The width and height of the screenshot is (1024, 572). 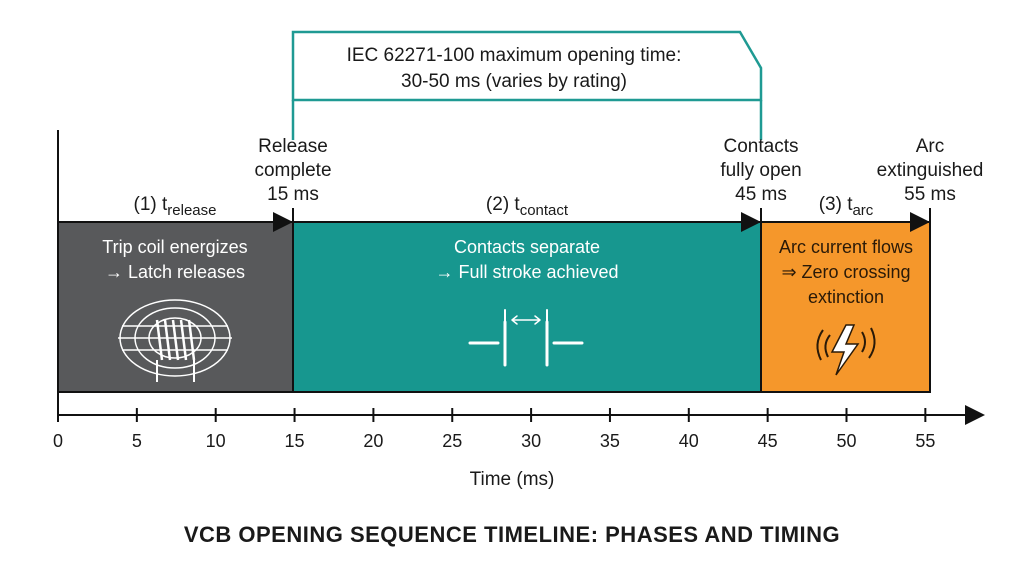 What do you see at coordinates (452, 441) in the screenshot?
I see `axis-tick-label: 25` at bounding box center [452, 441].